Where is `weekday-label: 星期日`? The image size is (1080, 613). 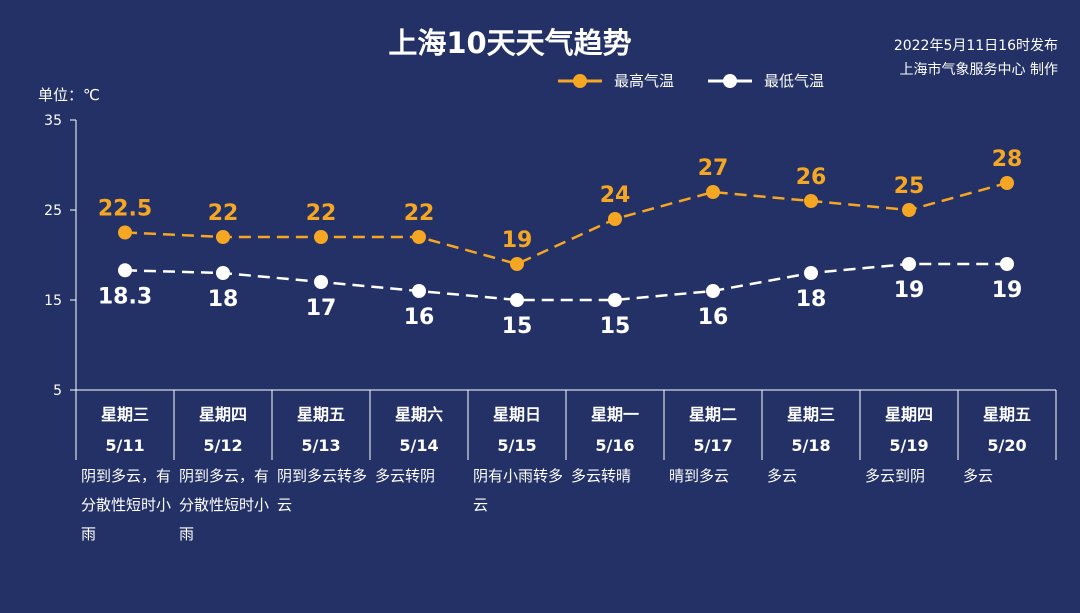 weekday-label: 星期日 is located at coordinates (517, 414).